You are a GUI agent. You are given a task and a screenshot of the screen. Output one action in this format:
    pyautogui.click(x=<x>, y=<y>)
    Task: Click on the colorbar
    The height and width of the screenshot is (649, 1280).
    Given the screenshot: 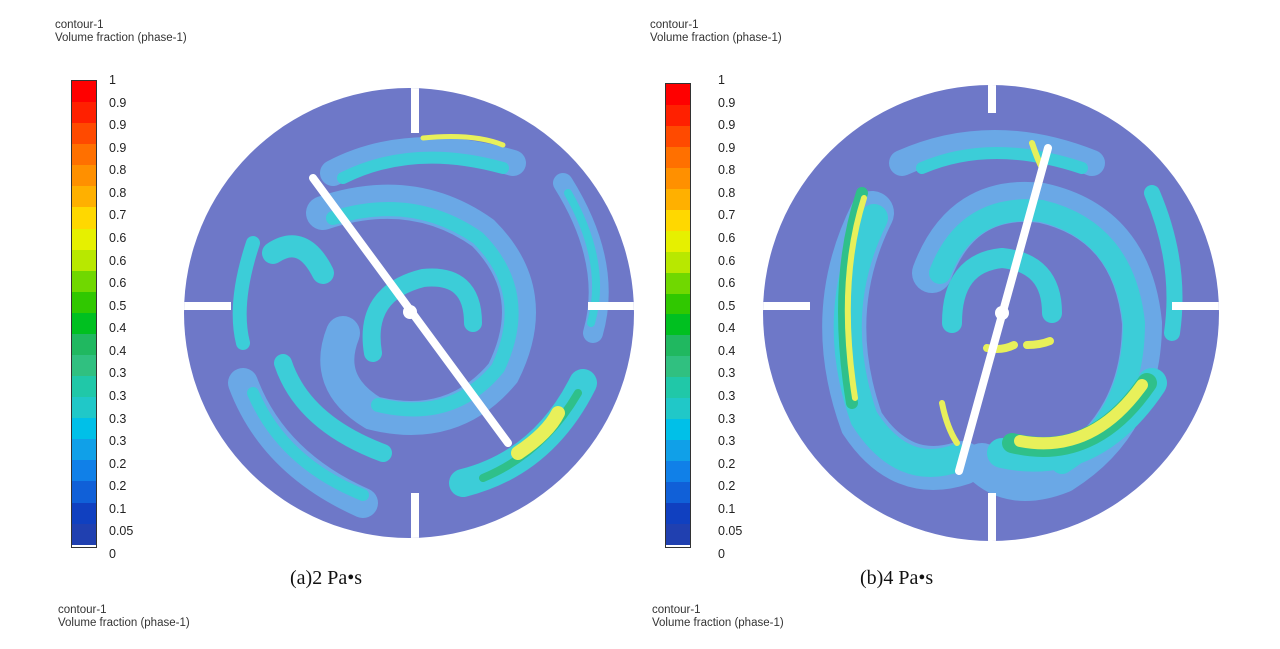 What is the action you would take?
    pyautogui.click(x=678, y=315)
    